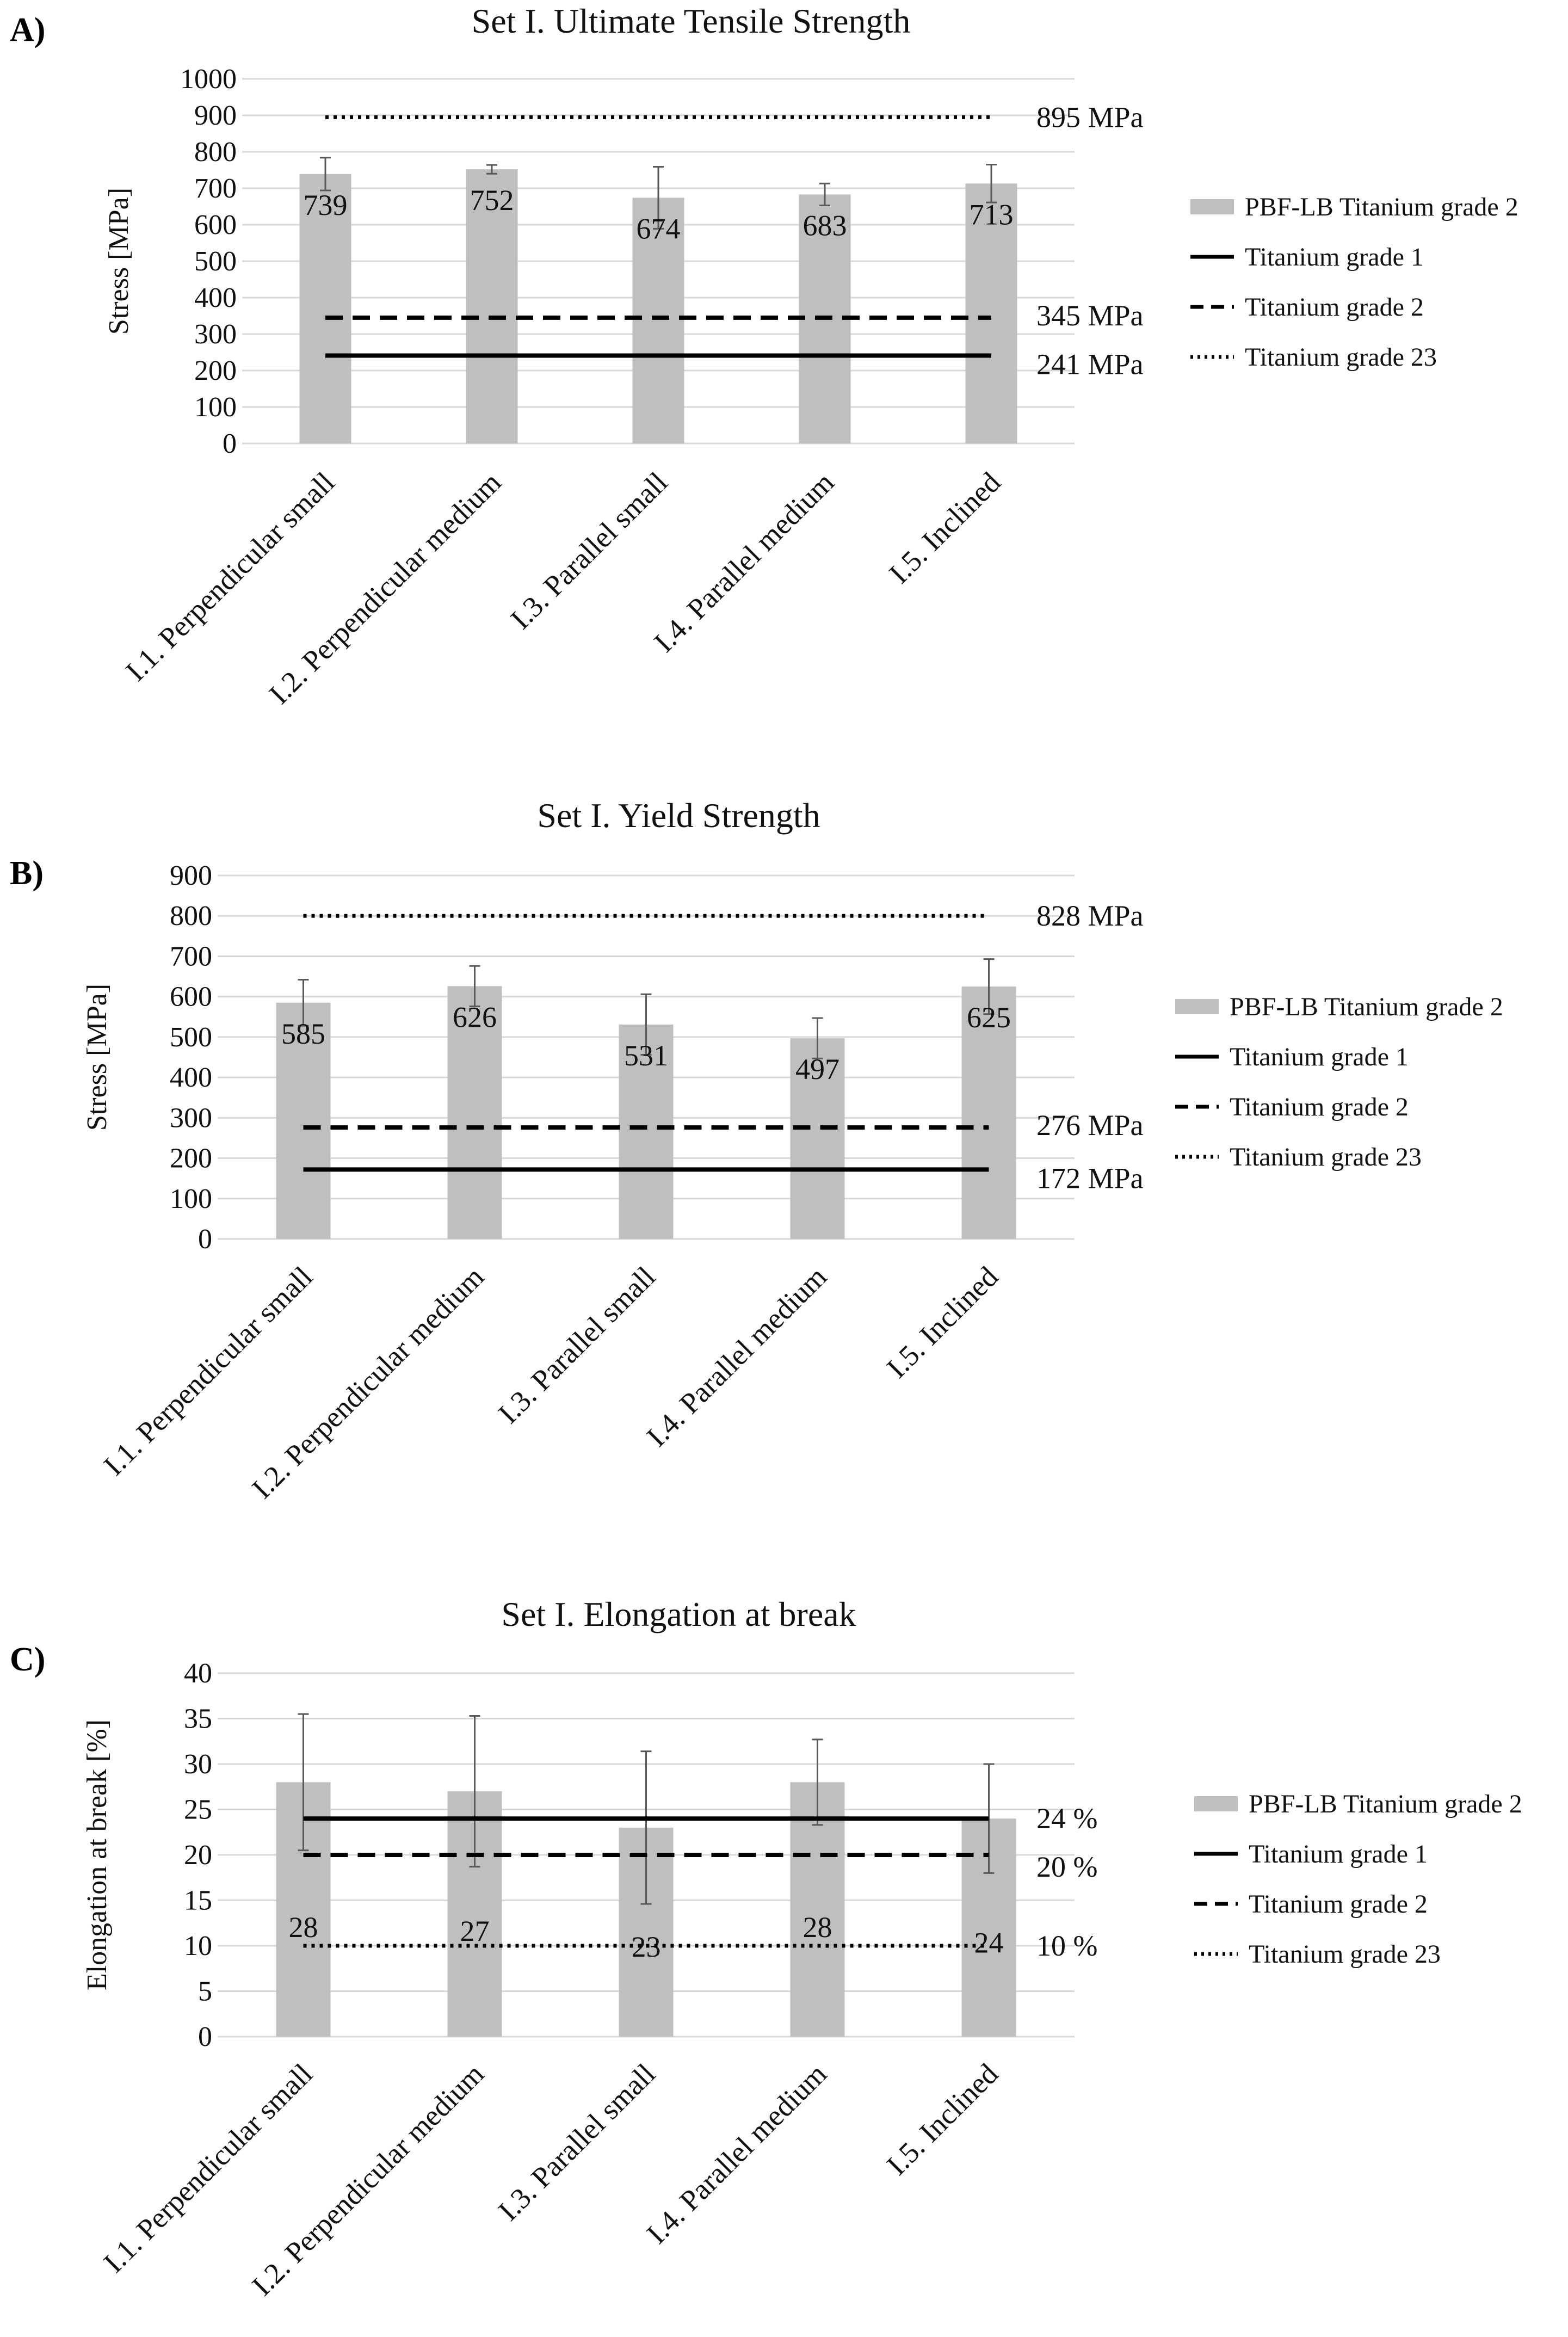 This screenshot has width=1568, height=2337. What do you see at coordinates (198, 1719) in the screenshot?
I see `y-tick-label: 35` at bounding box center [198, 1719].